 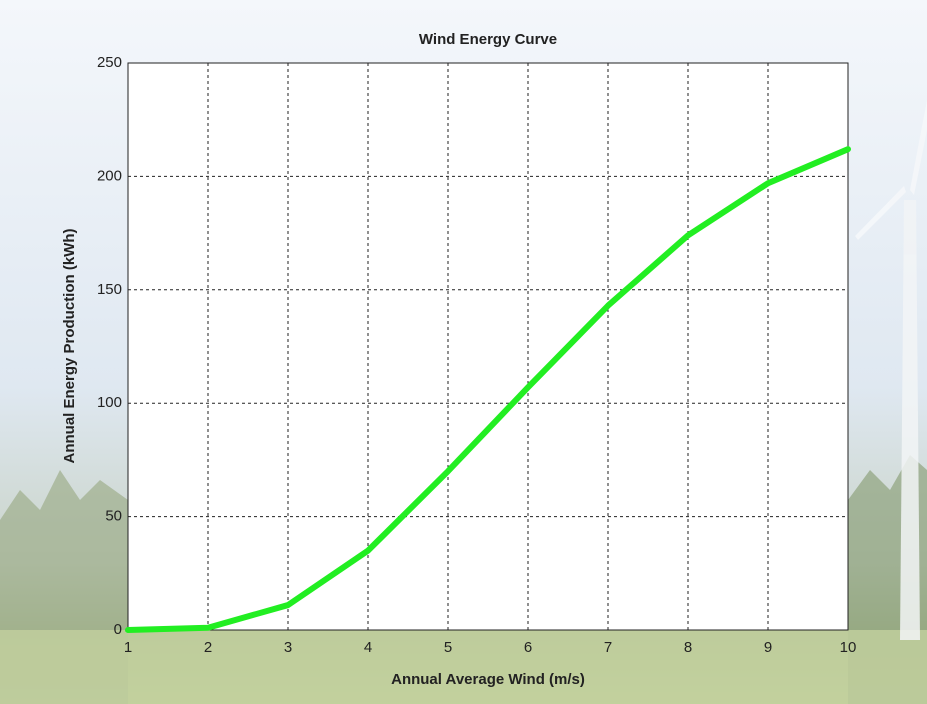 I want to click on x-tick-label: 1, so click(x=128, y=647).